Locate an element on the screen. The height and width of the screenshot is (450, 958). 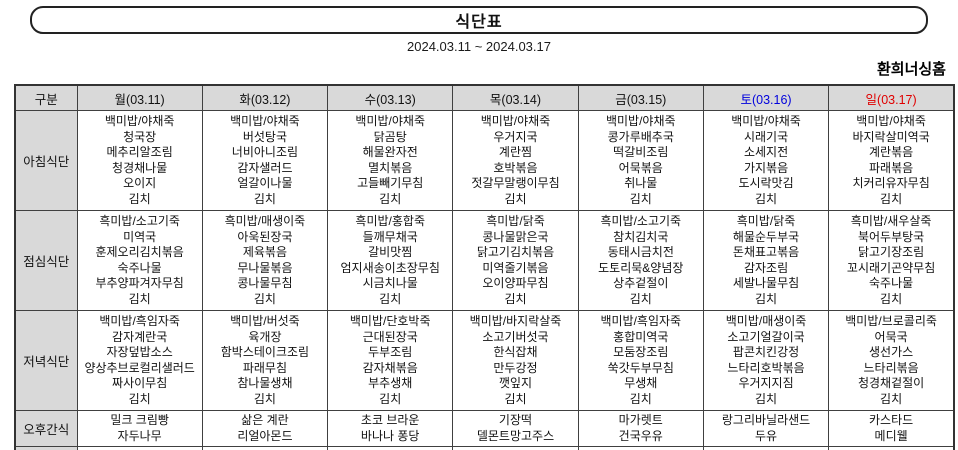
meal-item: 파래무침 is located at coordinates (264, 367).